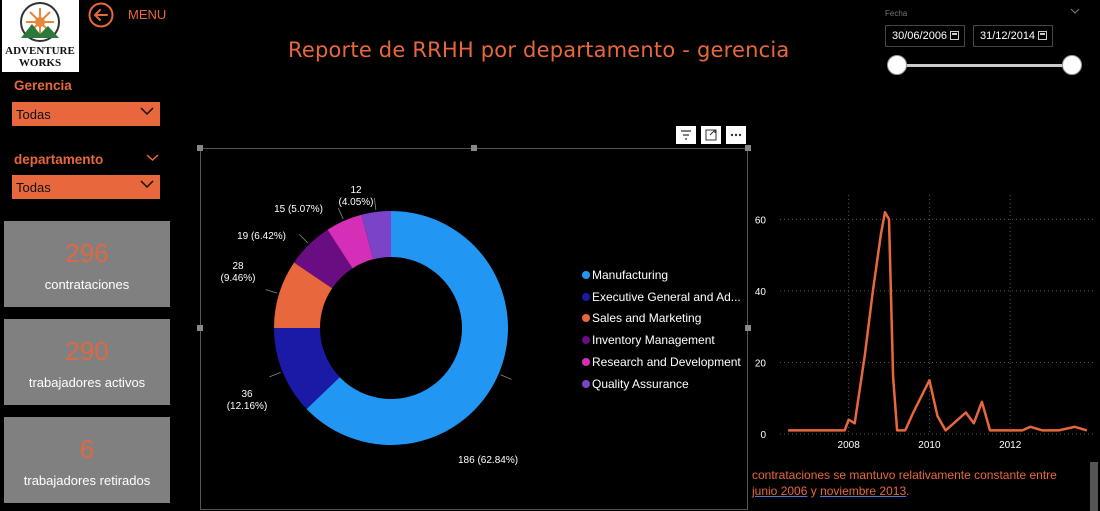  I want to click on kpi-label: trabajadores activos, so click(87, 382).